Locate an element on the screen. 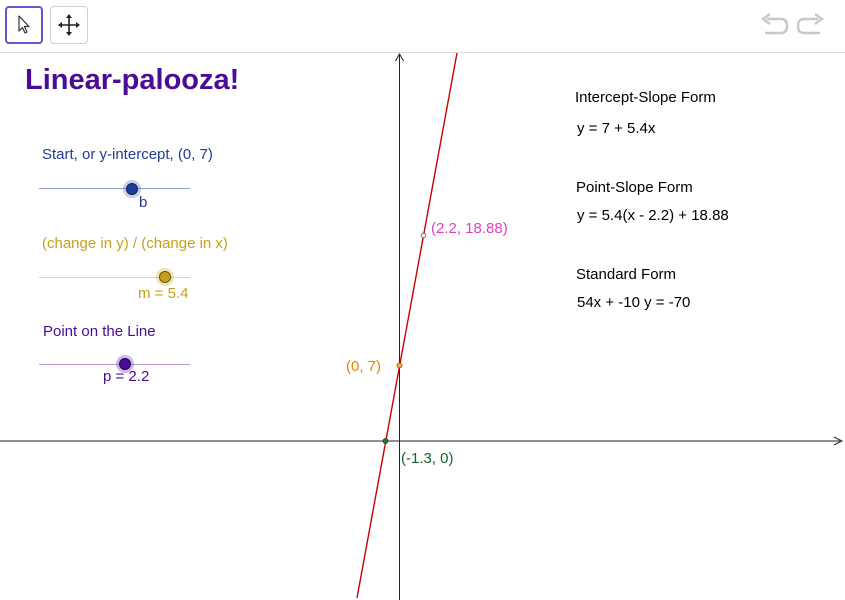  slider-p-knob is located at coordinates (125, 364).